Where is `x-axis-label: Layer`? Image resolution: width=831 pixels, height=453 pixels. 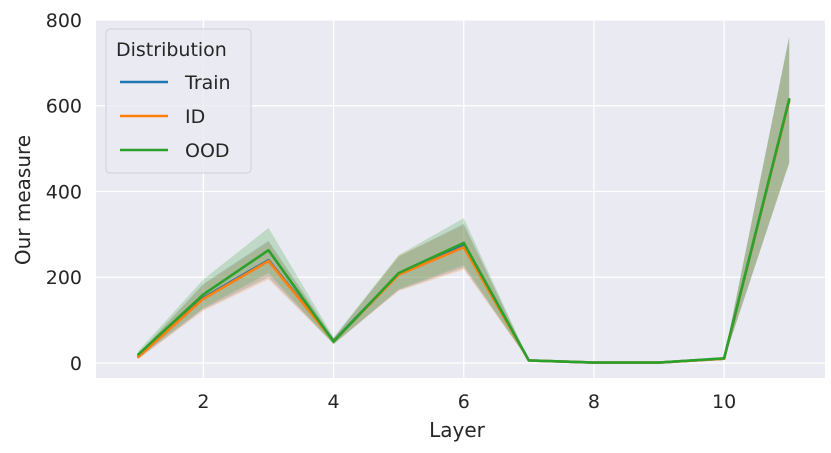
x-axis-label: Layer is located at coordinates (457, 430).